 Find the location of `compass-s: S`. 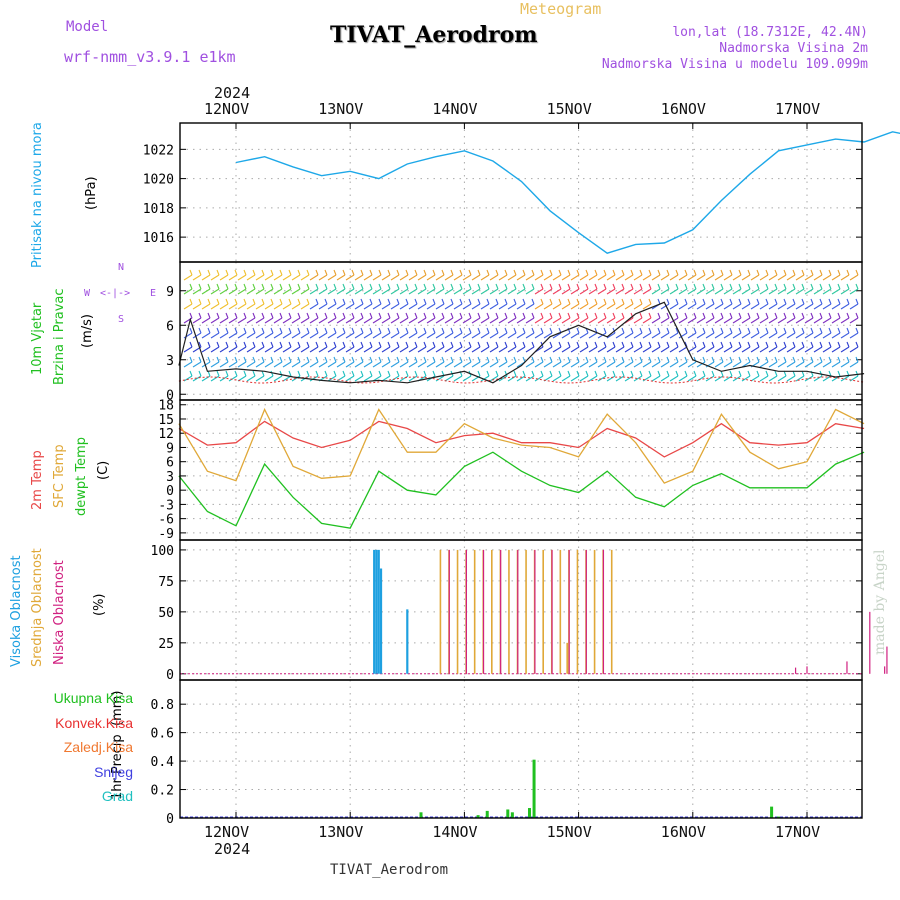

compass-s: S is located at coordinates (121, 319).